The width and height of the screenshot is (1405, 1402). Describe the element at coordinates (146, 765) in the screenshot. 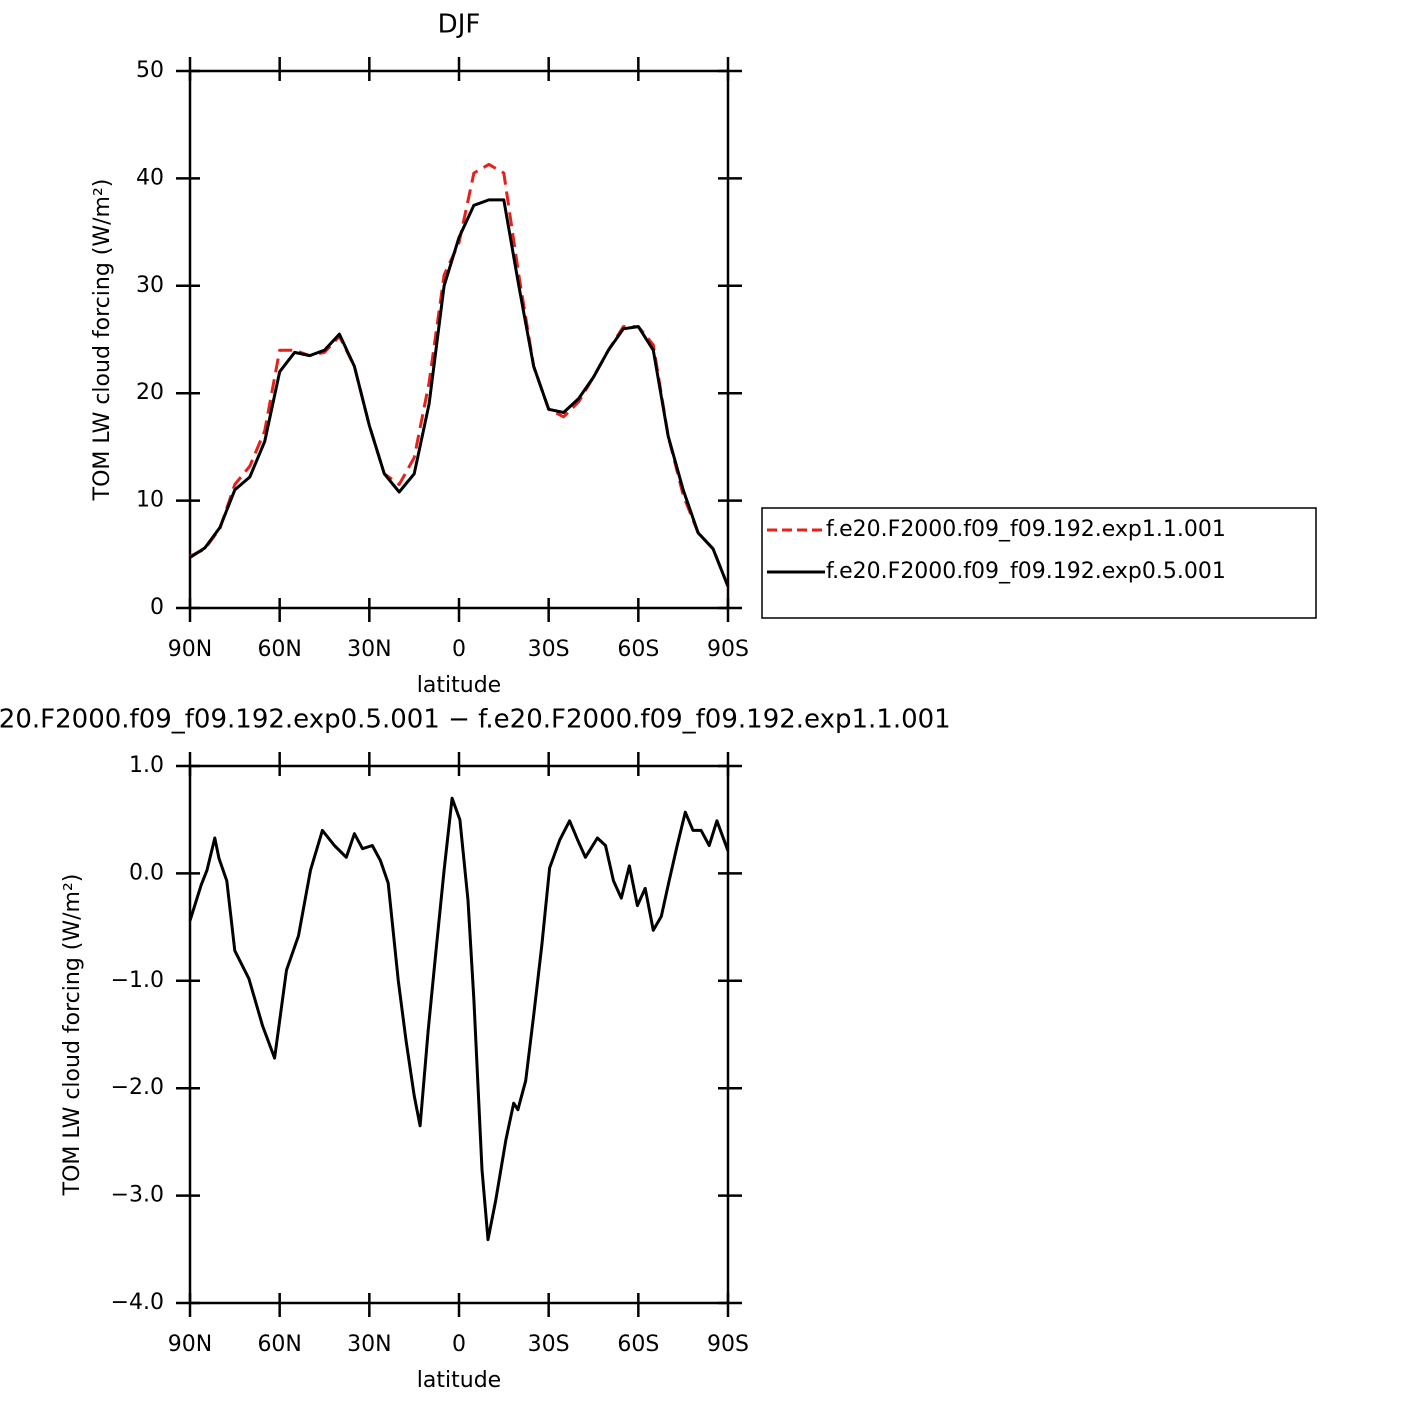

I see `y-tick-label: 1.0` at that location.